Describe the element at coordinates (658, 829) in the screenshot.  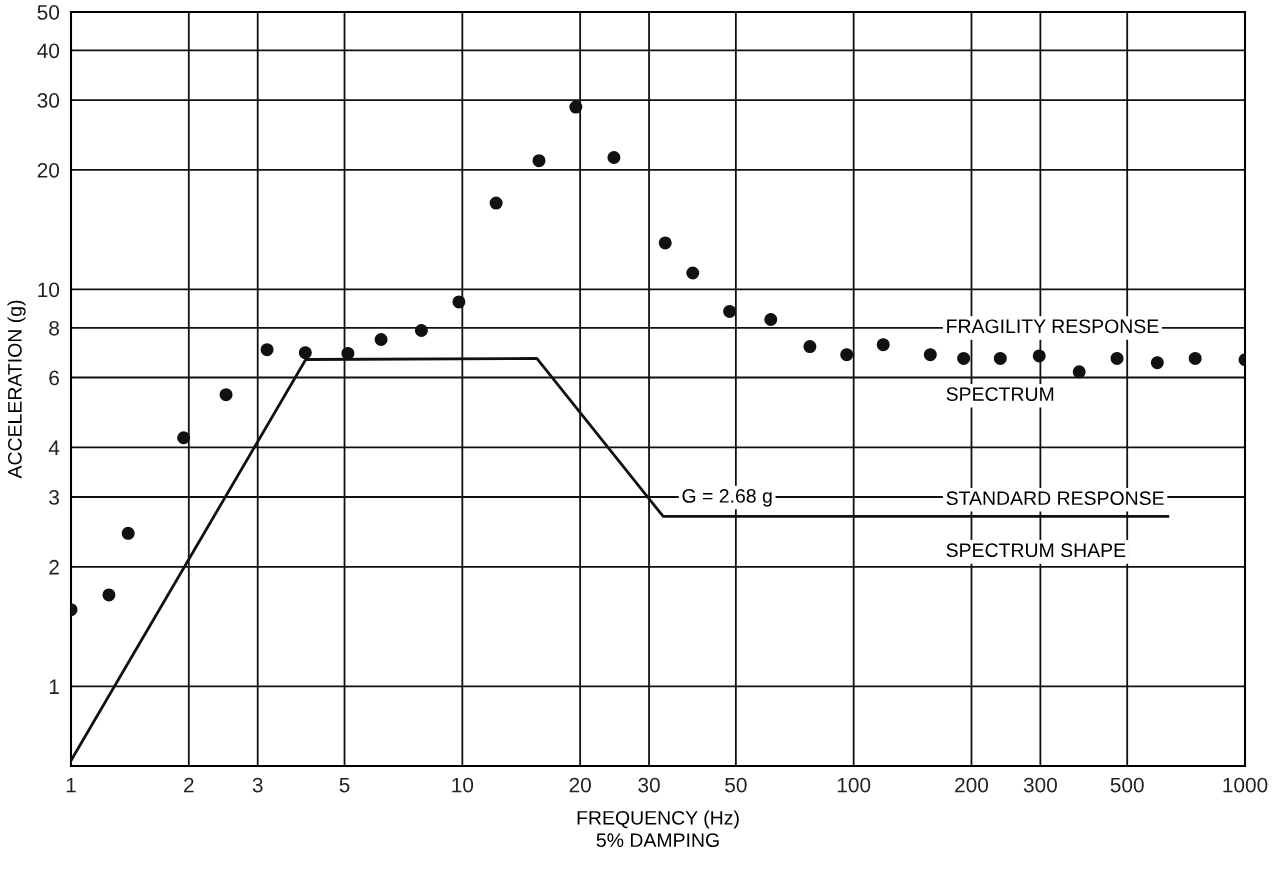
I see `x-axis-title: FREQUENCY (Hz) 5% DAMPING` at that location.